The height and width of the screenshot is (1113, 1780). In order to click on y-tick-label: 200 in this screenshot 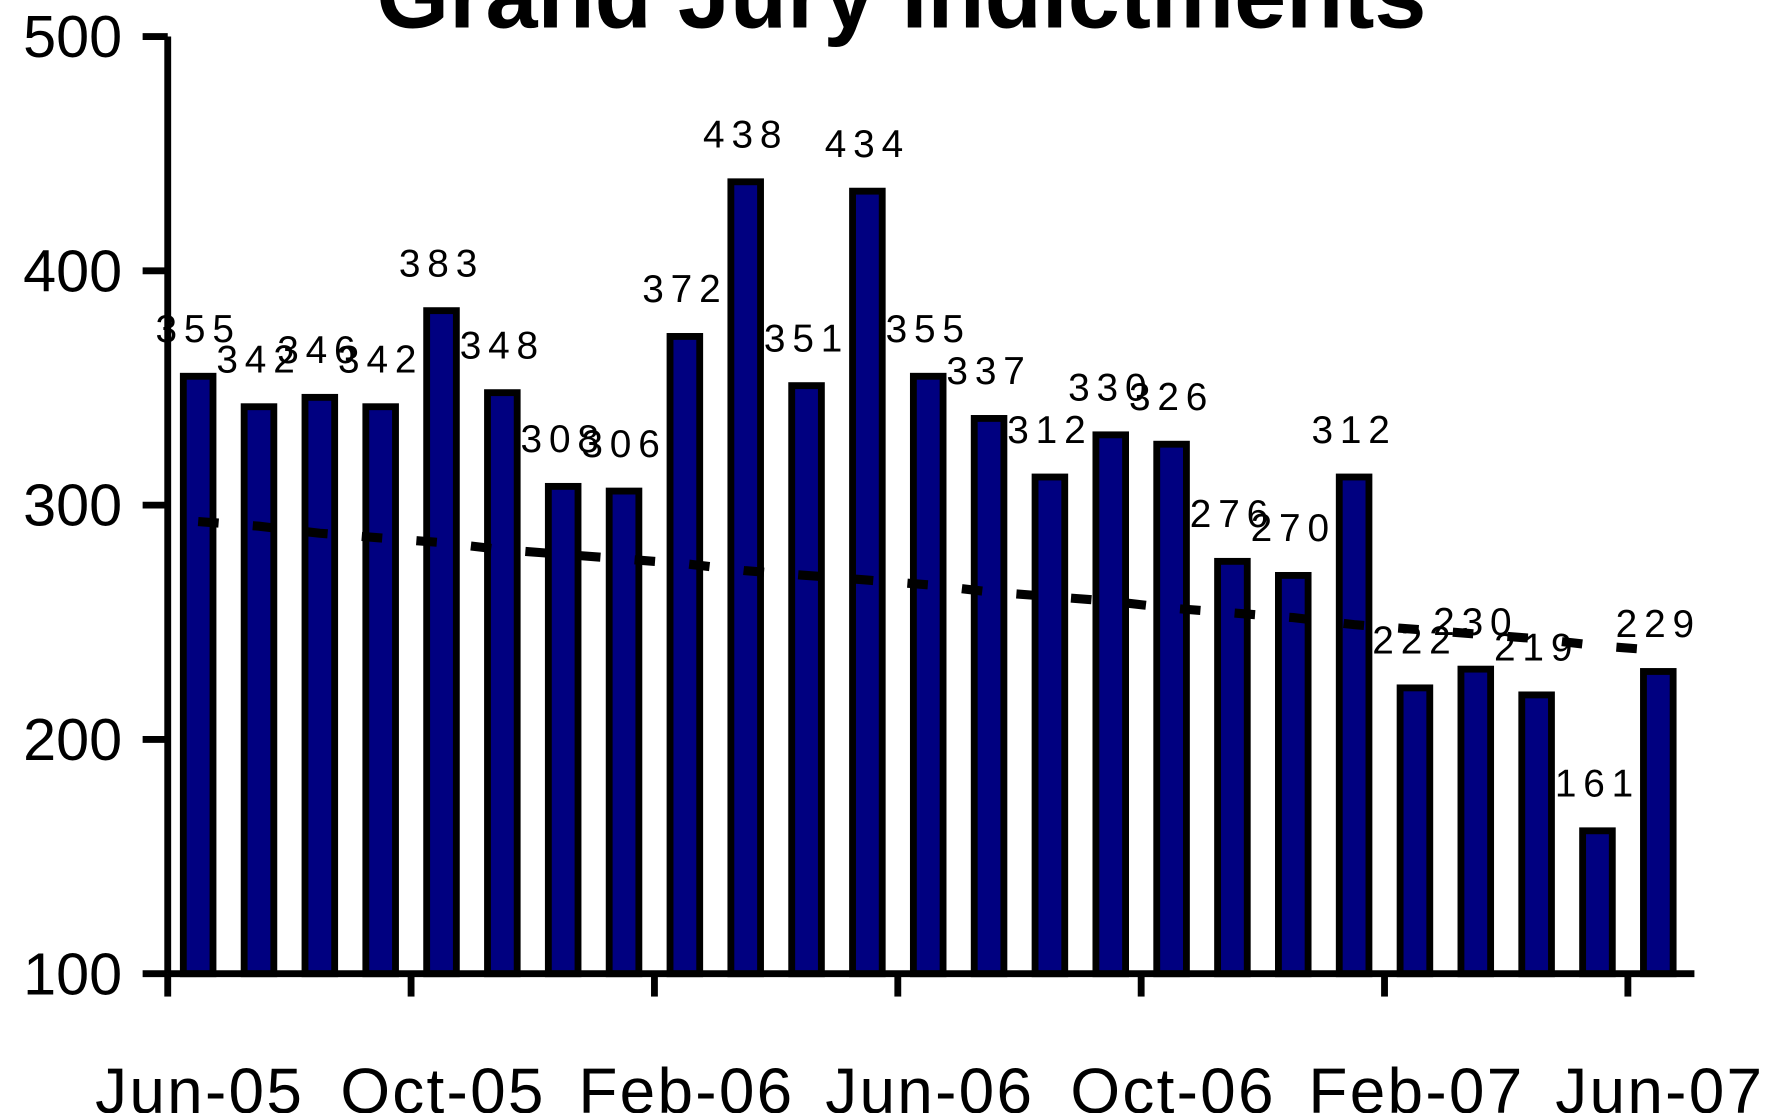, I will do `click(72, 739)`.